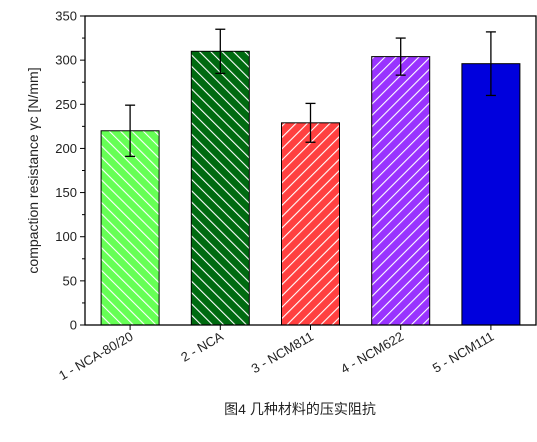 This screenshot has width=537, height=442. What do you see at coordinates (66, 104) in the screenshot?
I see `y-tick-label: 250` at bounding box center [66, 104].